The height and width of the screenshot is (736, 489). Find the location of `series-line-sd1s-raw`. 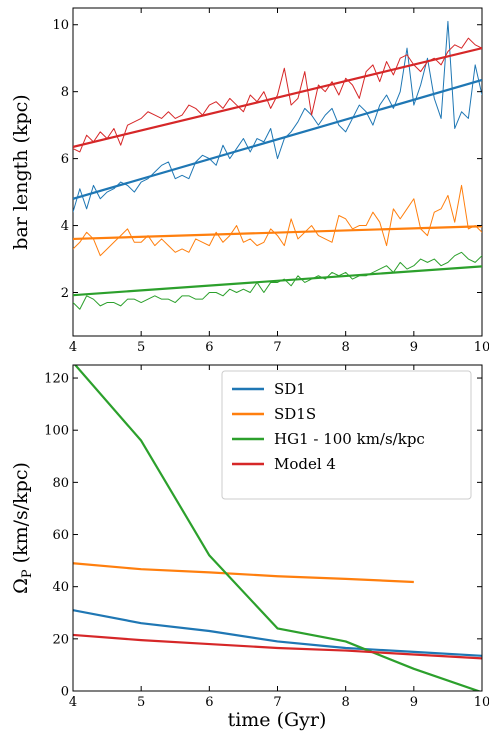

series-line-sd1s-raw is located at coordinates (277, 220).